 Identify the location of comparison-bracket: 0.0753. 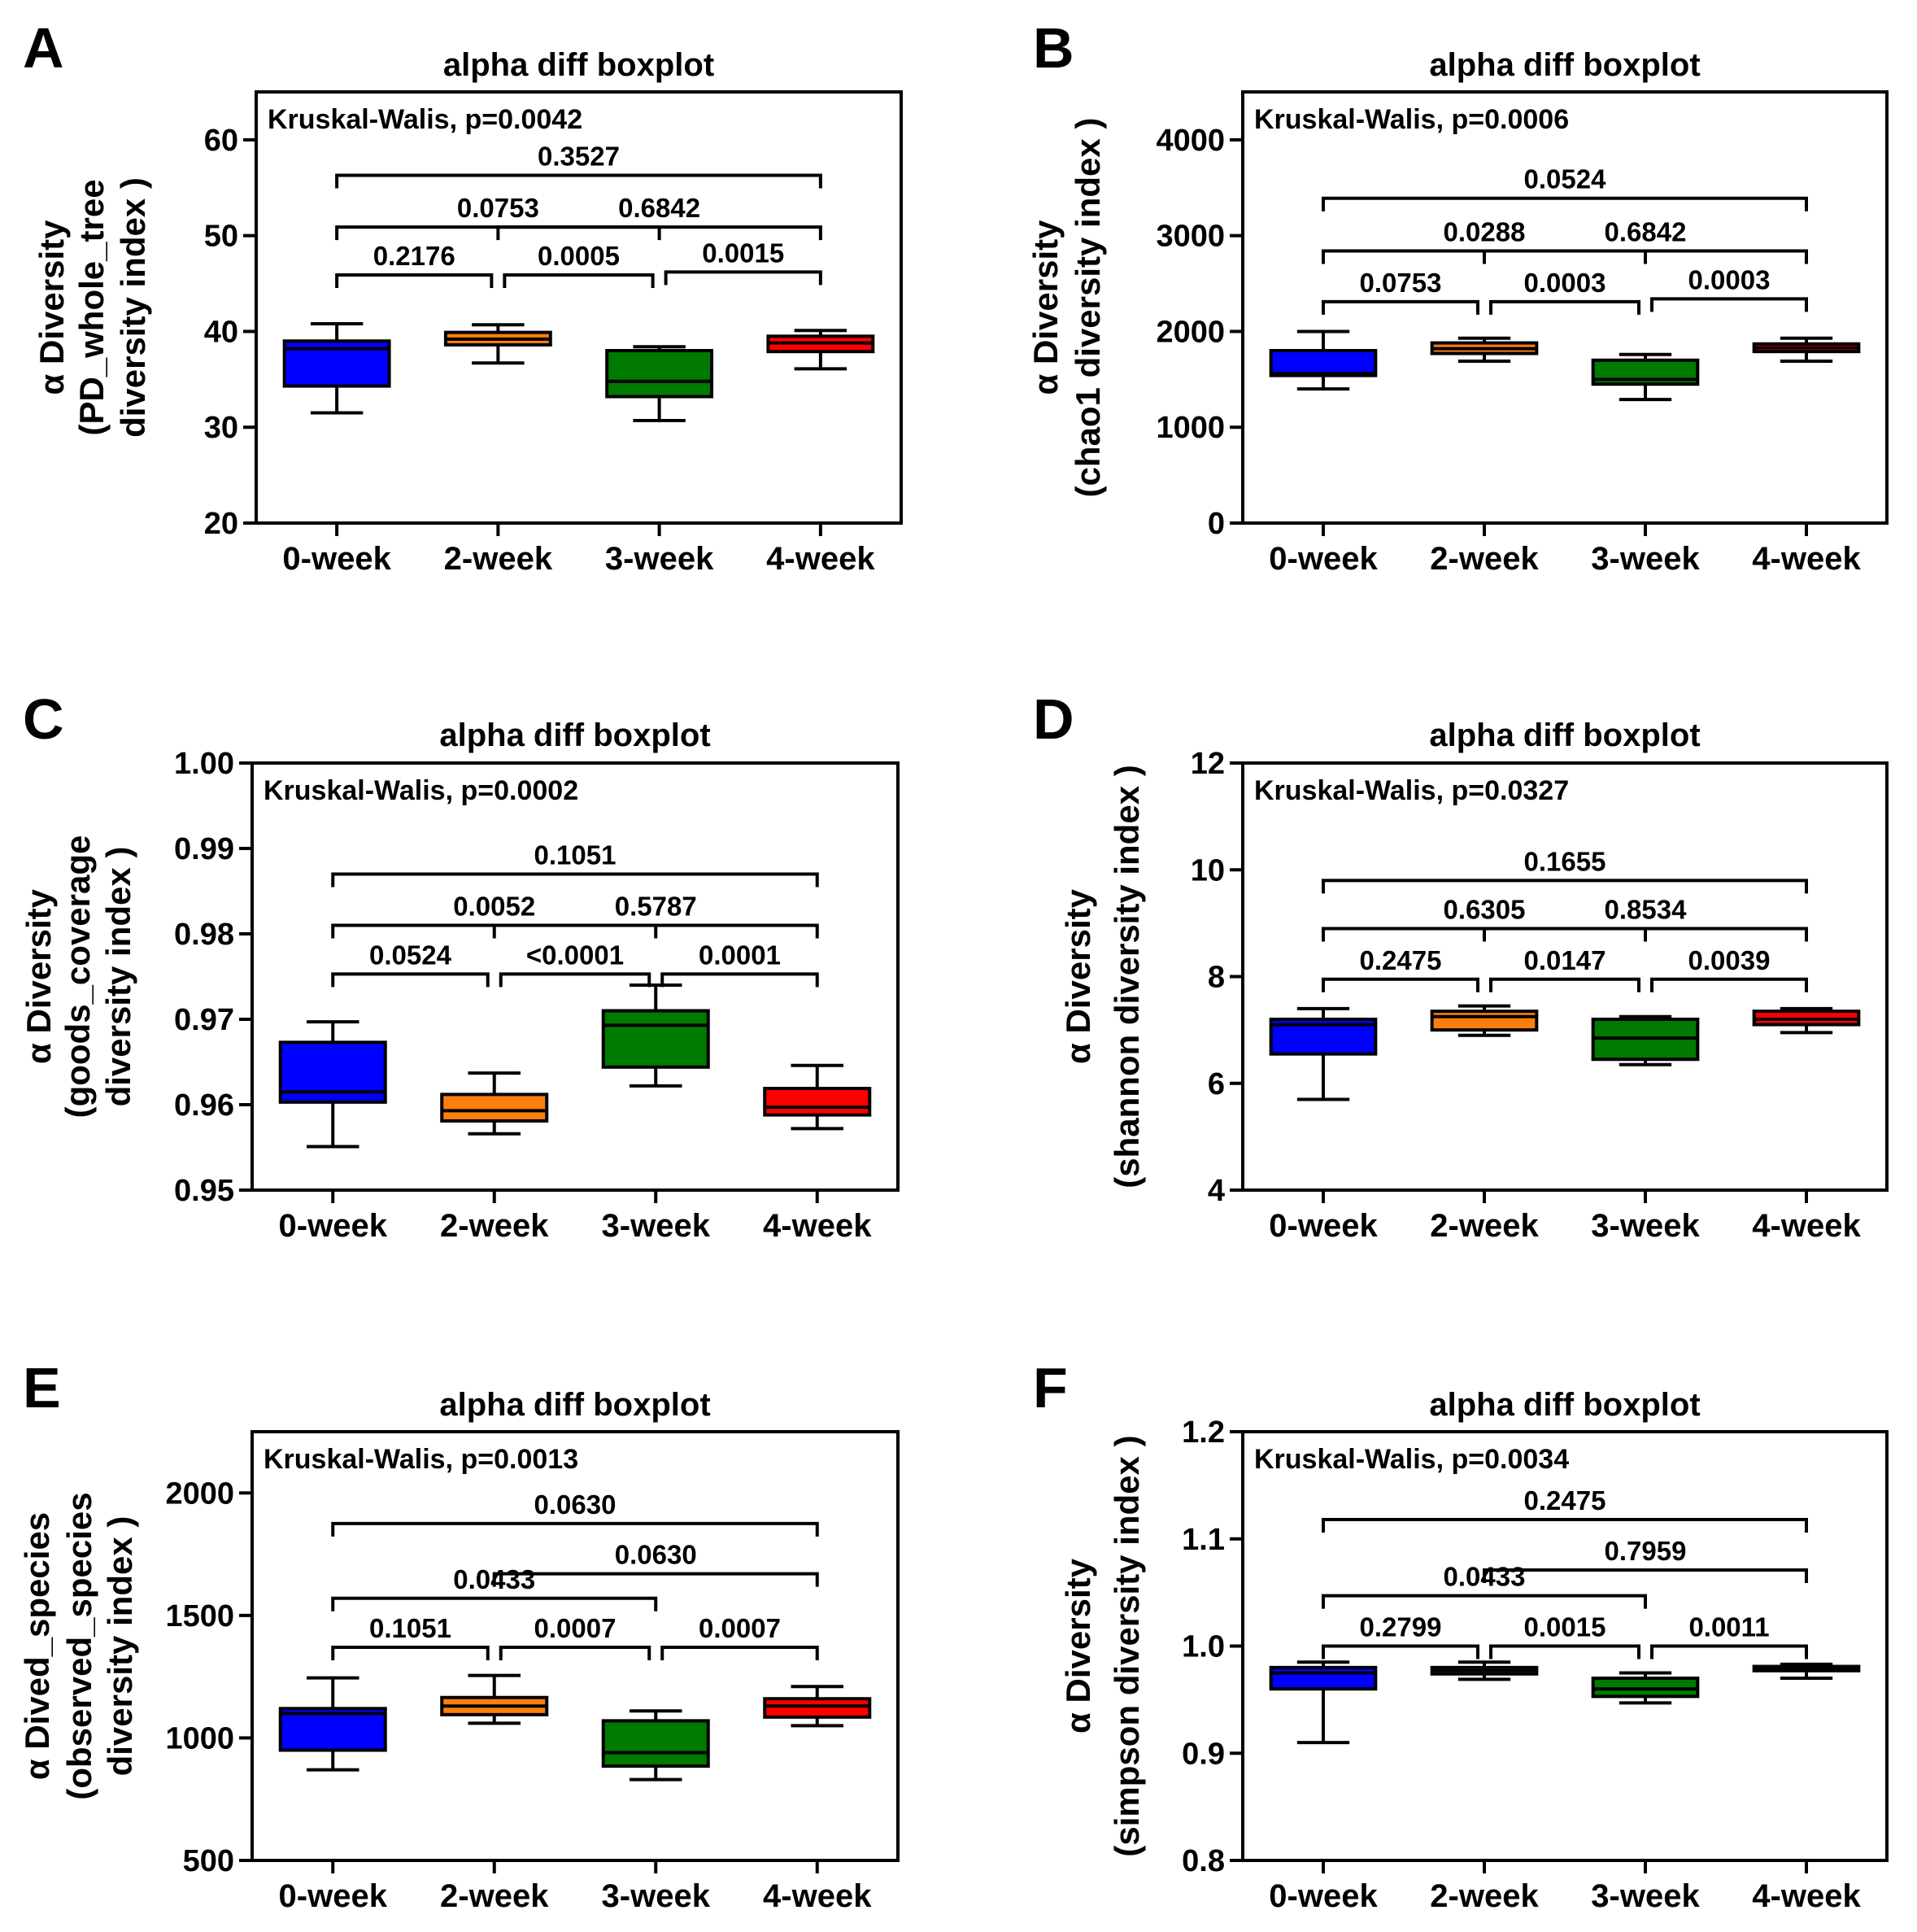
(1400, 291).